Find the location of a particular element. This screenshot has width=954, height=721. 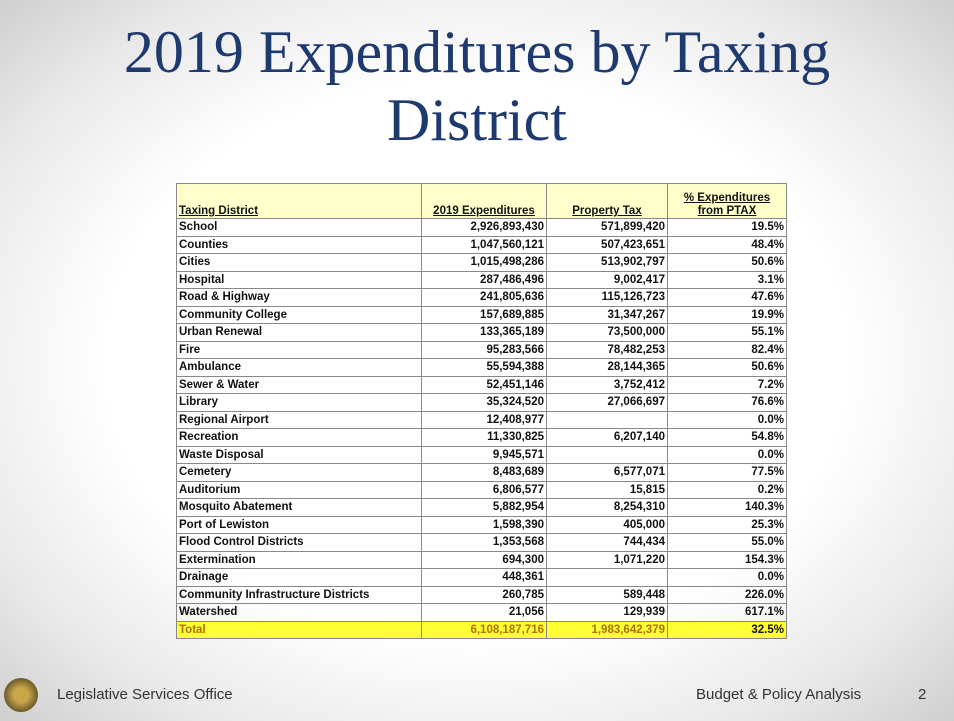

table-row: School 2,926,893,430 571,899,420 19.5% is located at coordinates (481, 227).